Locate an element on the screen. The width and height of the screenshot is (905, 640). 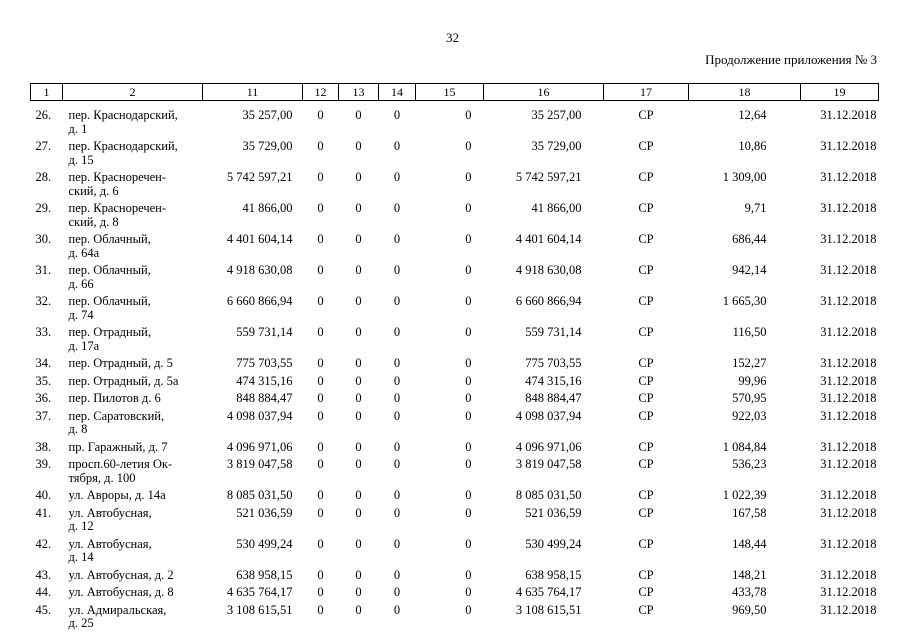
col-16-amount-cell: 4 401 604,14 is located at coordinates (548, 239).